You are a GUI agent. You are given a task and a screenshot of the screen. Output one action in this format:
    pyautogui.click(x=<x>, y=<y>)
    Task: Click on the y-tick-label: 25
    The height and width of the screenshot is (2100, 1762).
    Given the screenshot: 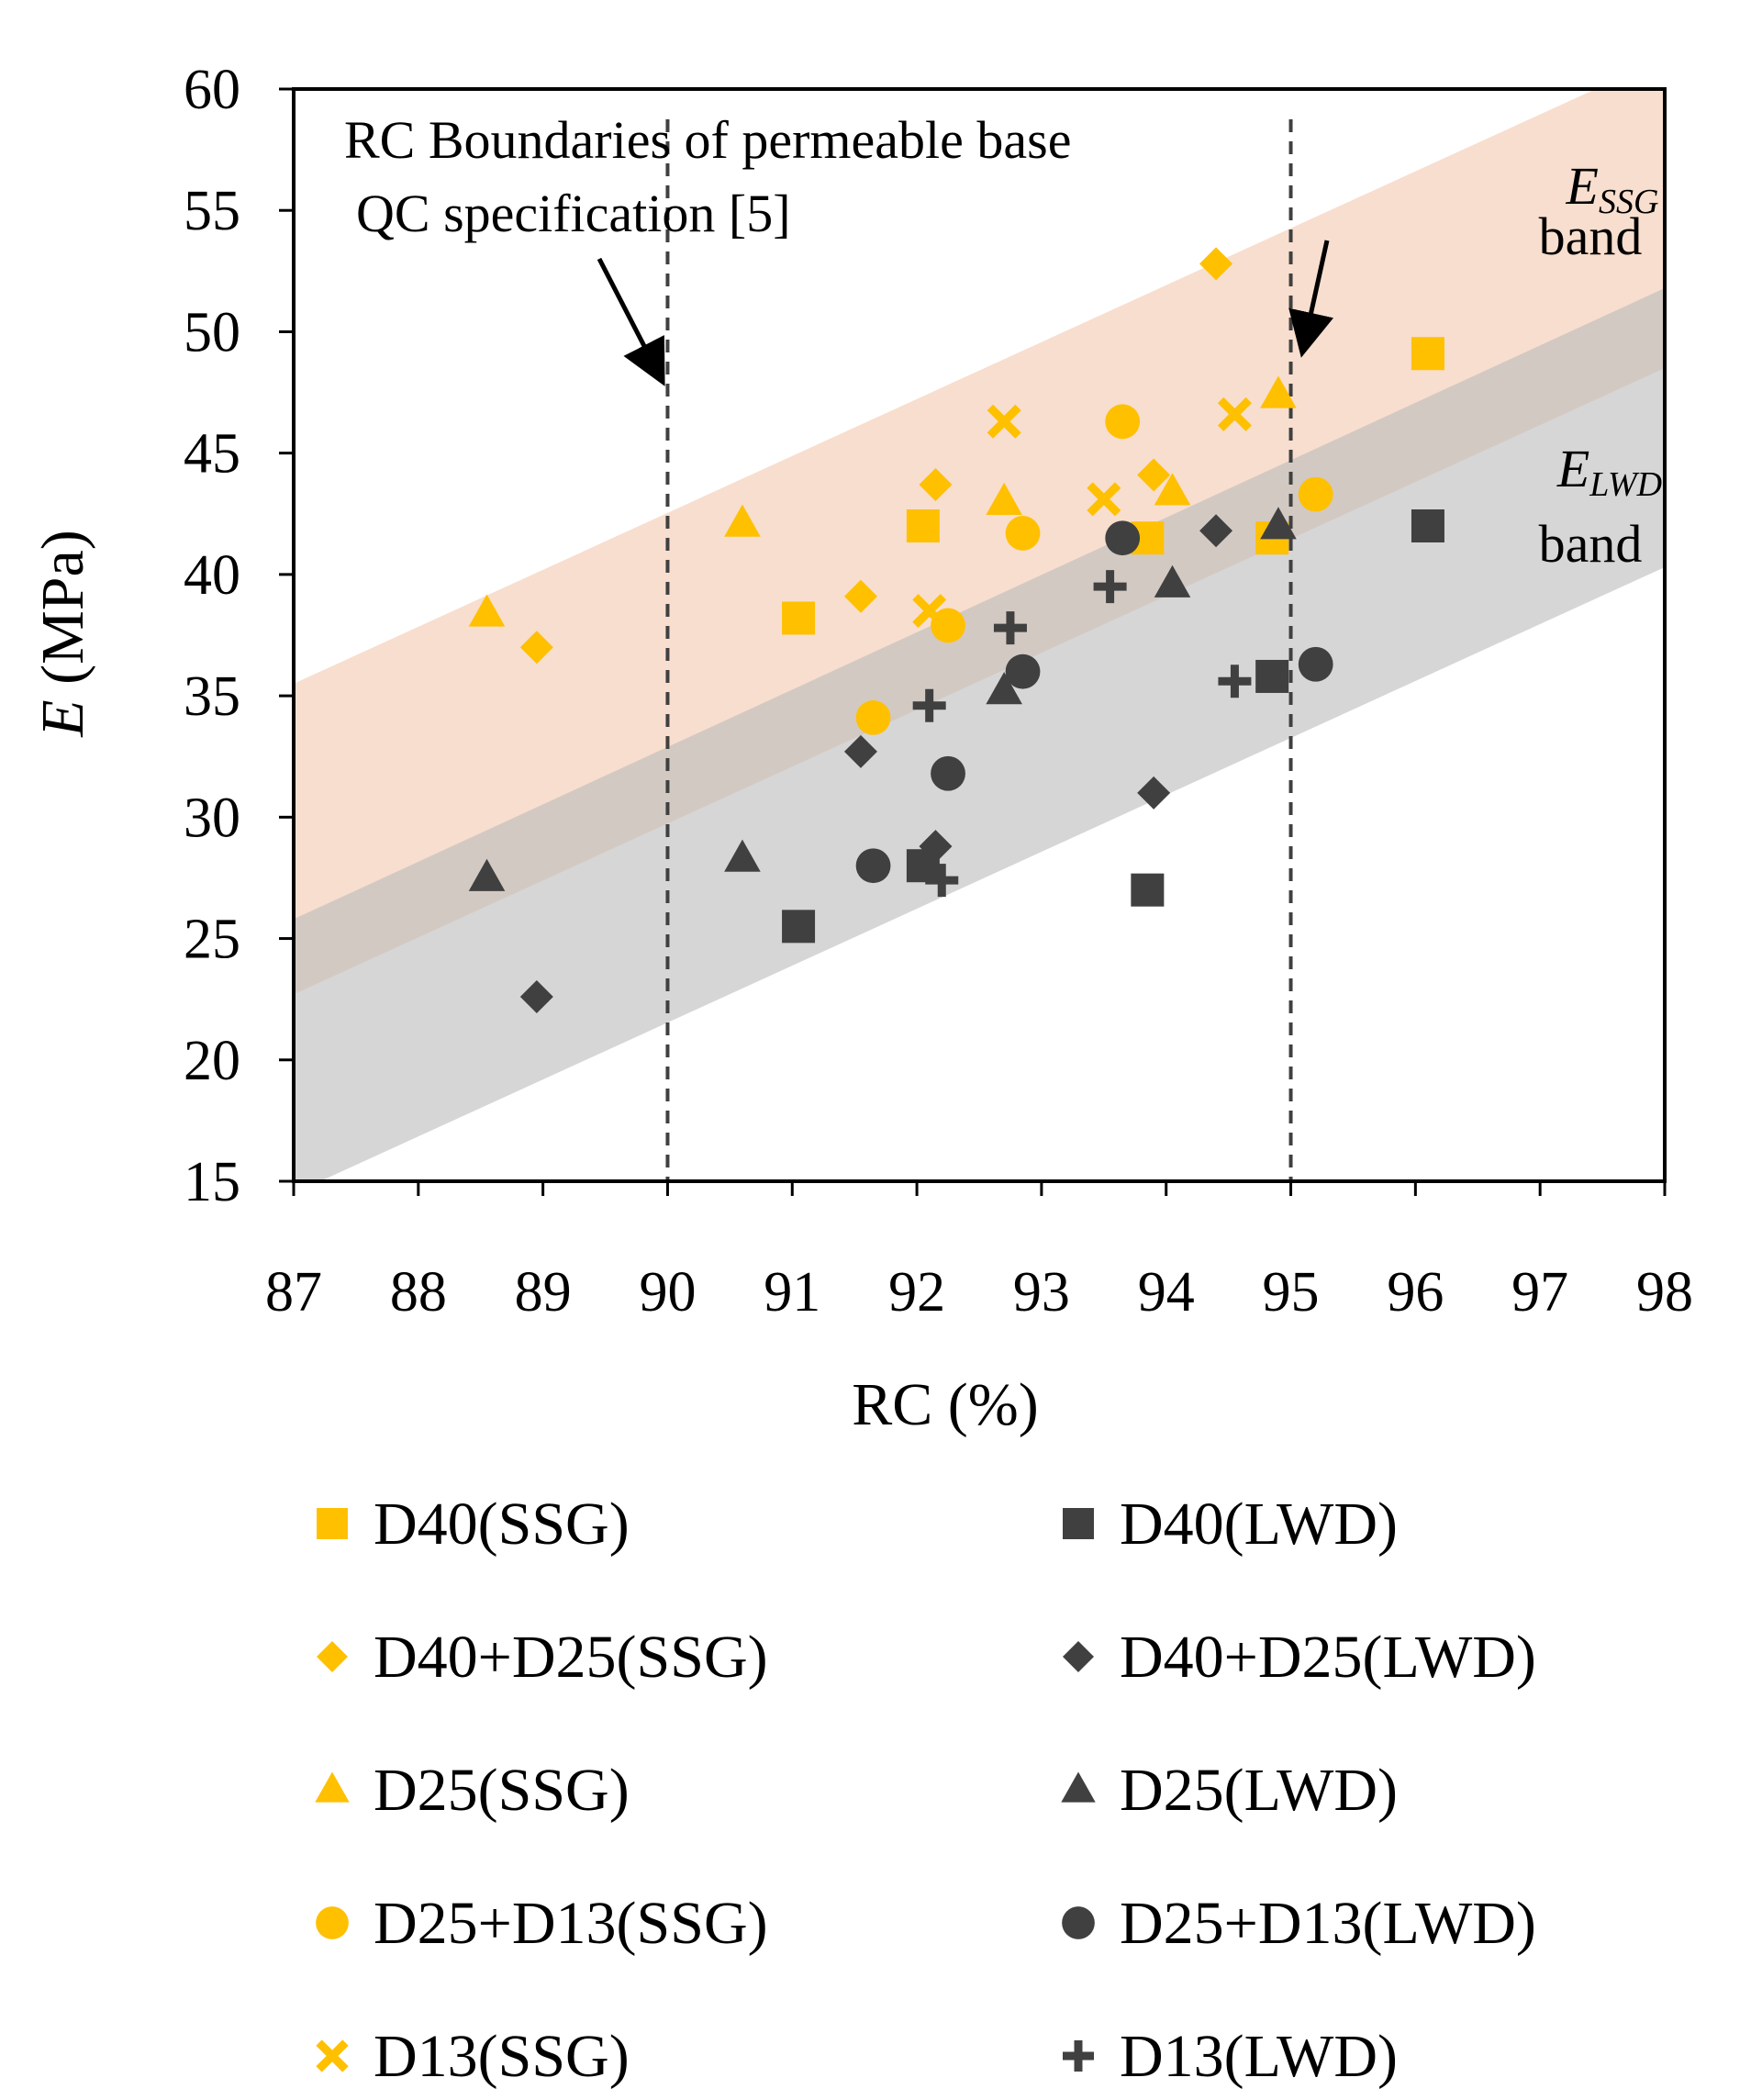 What is the action you would take?
    pyautogui.click(x=212, y=940)
    